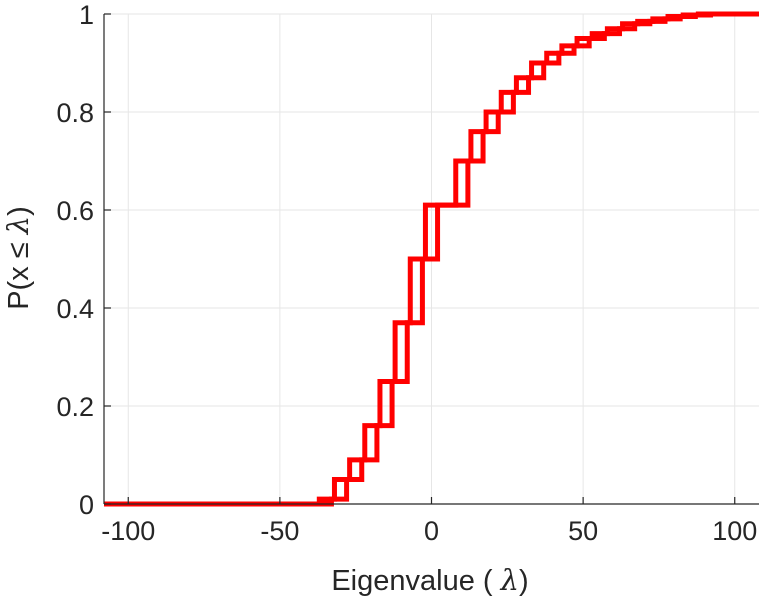  Describe the element at coordinates (86, 505) in the screenshot. I see `y-tick-label: 0` at that location.